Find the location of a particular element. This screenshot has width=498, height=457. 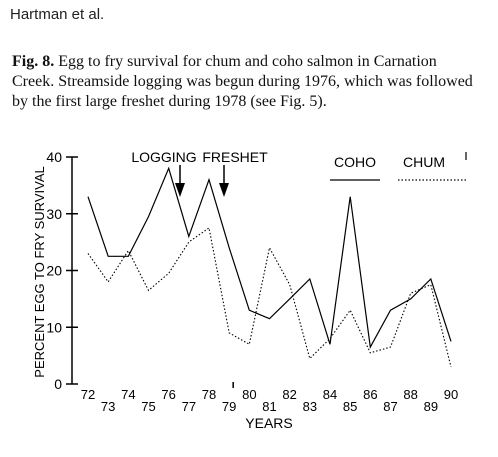

x-tick-label: 83 is located at coordinates (310, 406).